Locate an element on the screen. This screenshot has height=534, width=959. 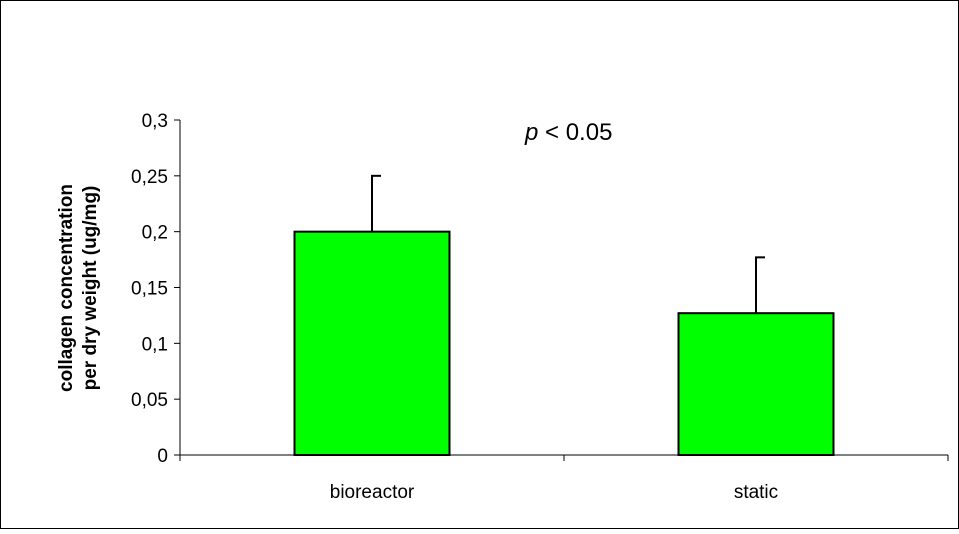
y-tick-label: 0,05 is located at coordinates (149, 400).